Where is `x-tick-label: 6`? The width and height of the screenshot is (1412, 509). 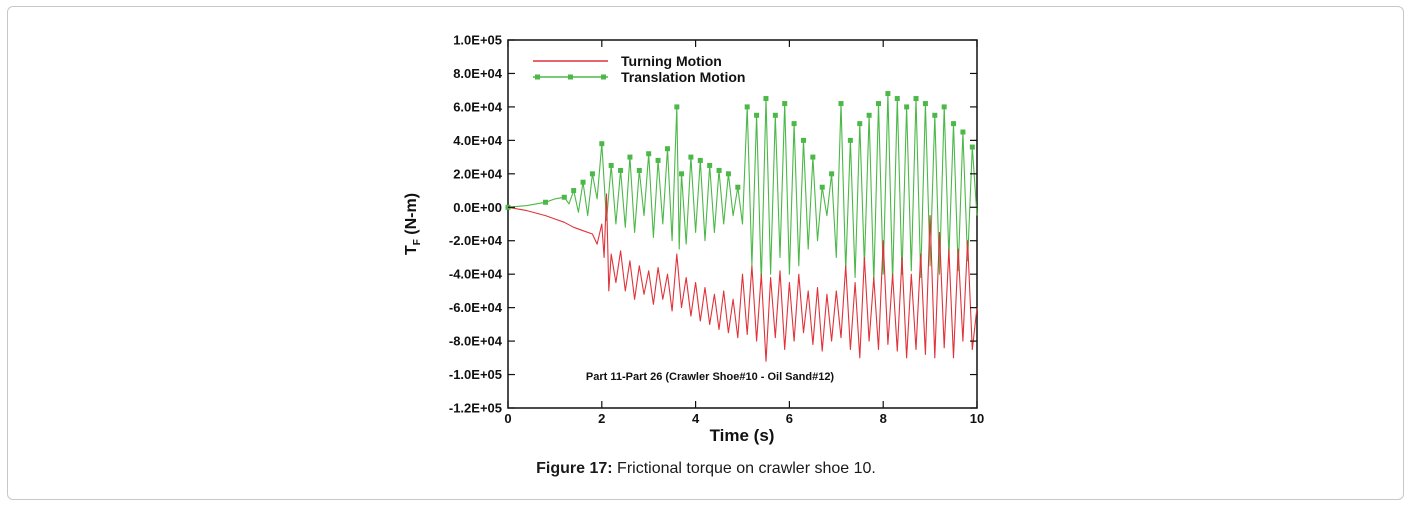
x-tick-label: 6 is located at coordinates (789, 418).